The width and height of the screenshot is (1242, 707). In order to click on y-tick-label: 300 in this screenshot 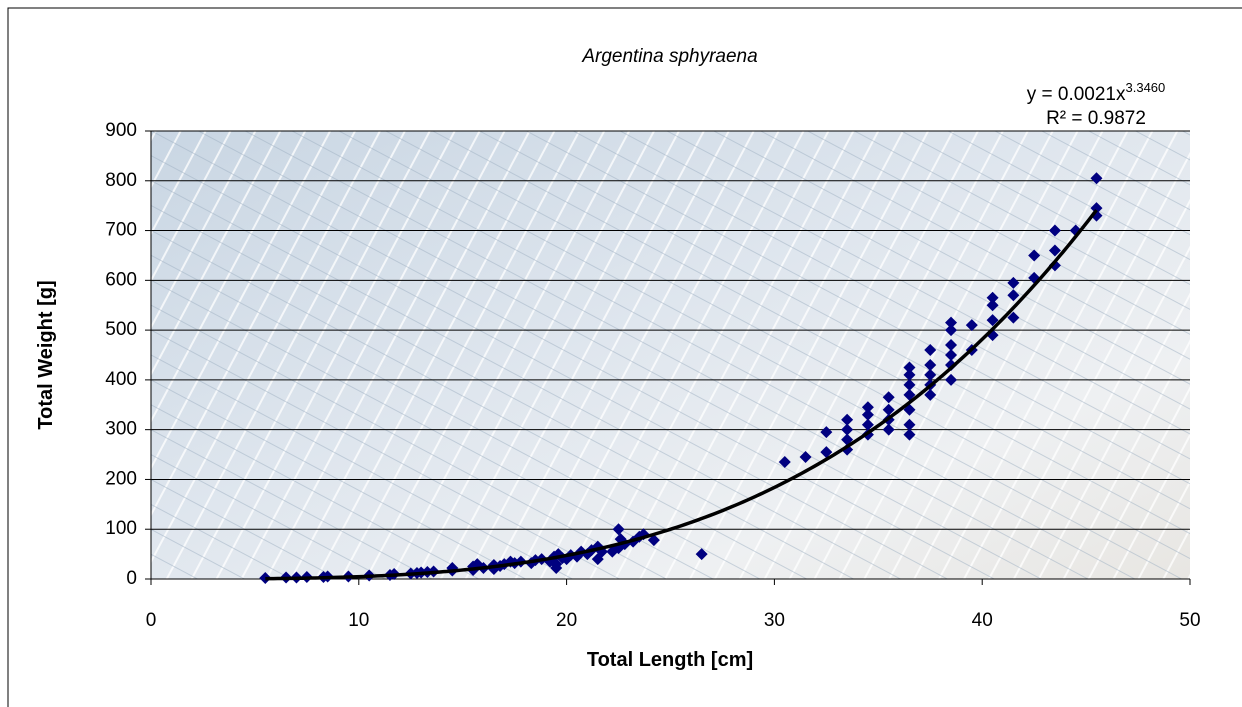, I will do `click(121, 429)`.